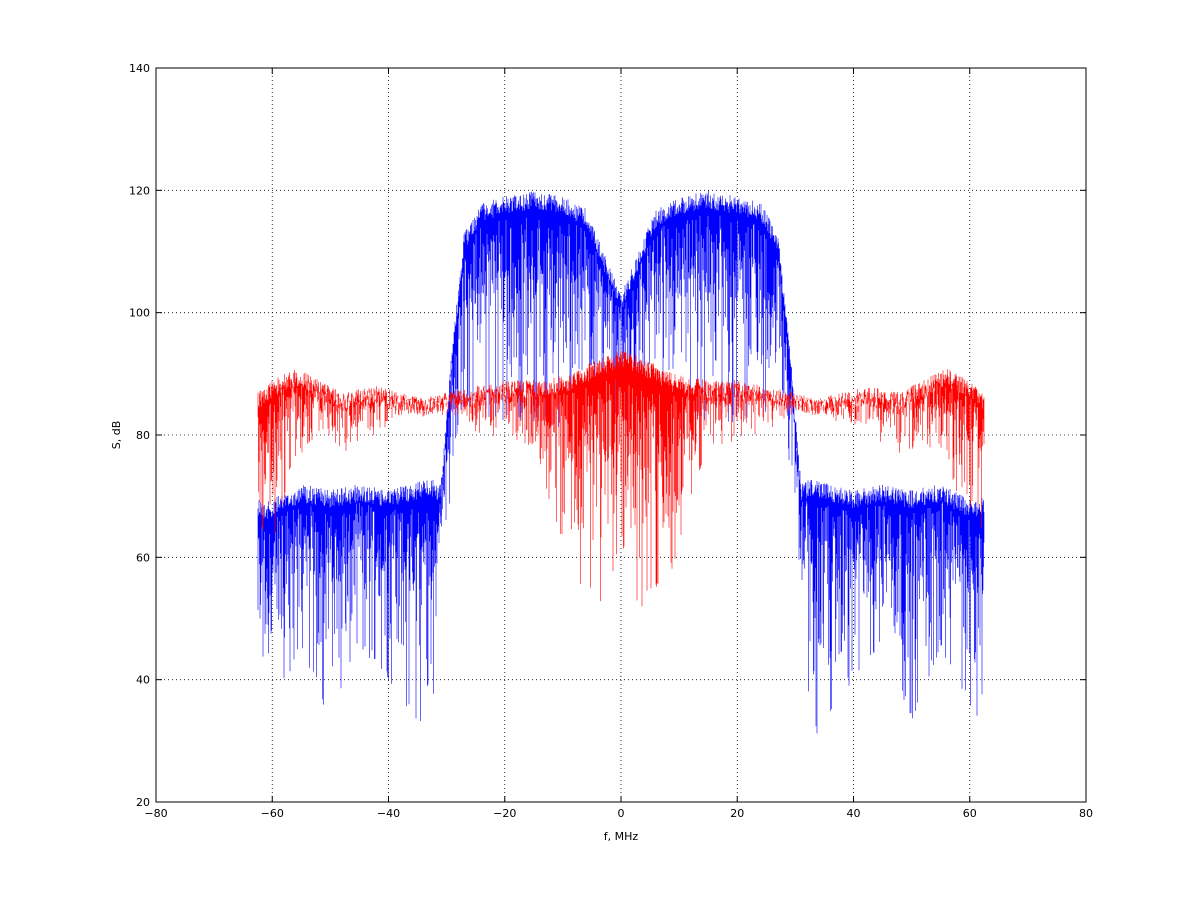 The width and height of the screenshot is (1200, 901). I want to click on y-tick-label: 140, so click(139, 68).